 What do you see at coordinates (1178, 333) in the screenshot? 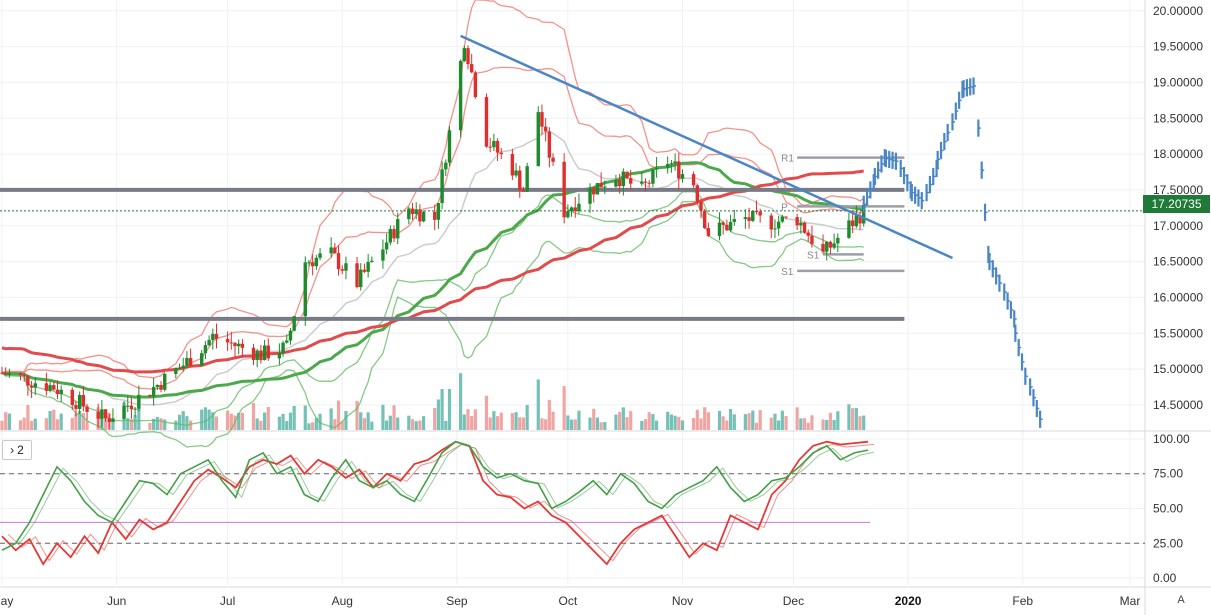
I see `price-tick-label: 15.50000` at bounding box center [1178, 333].